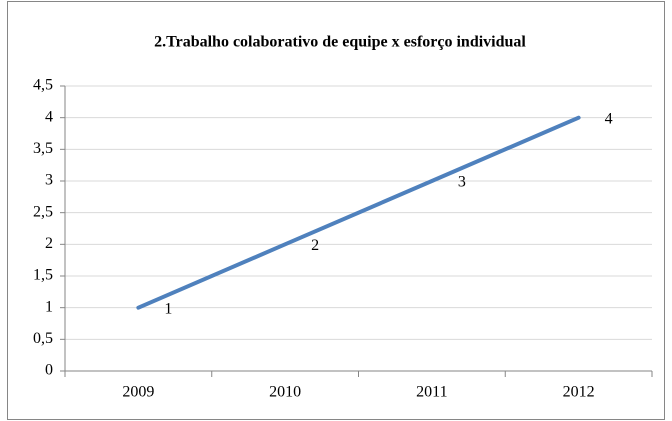  I want to click on y-tick-label: 2, so click(49, 243).